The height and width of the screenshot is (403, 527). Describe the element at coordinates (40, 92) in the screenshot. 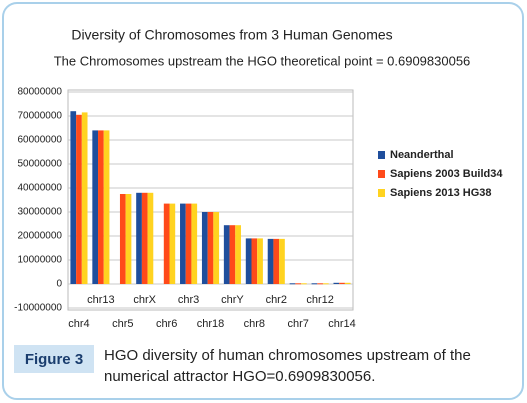

I see `y-tick-label: 80000000` at that location.